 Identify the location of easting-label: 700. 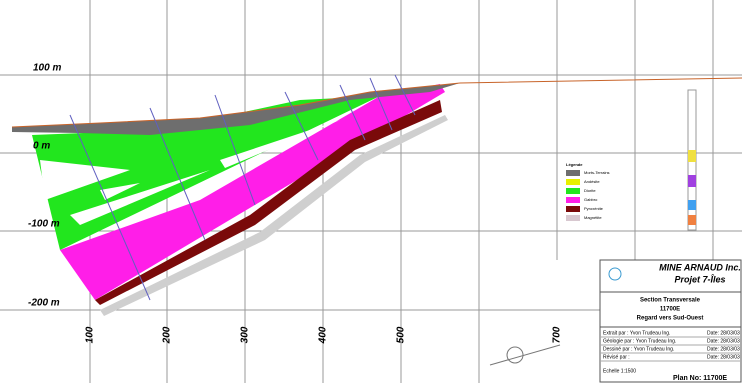
(557, 334).